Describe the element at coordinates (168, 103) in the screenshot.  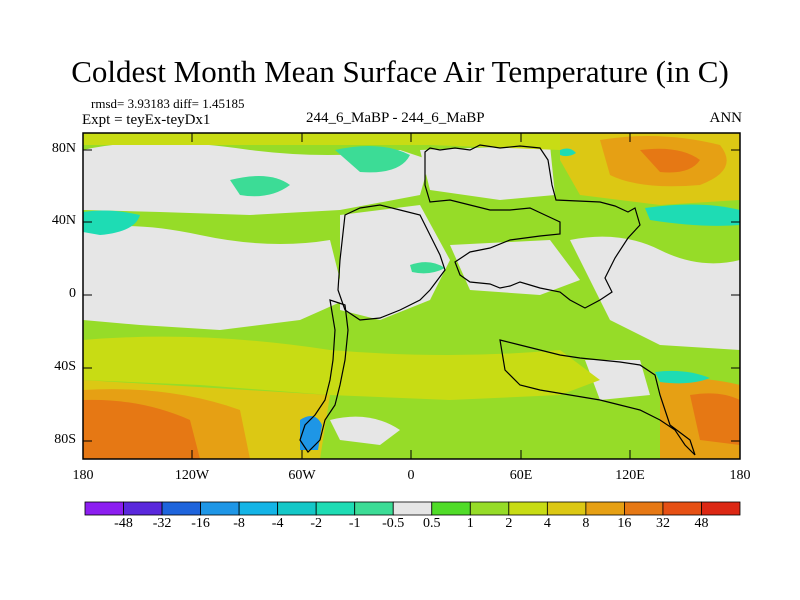
I see `stats-text: rmsd= 3.93183 diff= 1.45185` at that location.